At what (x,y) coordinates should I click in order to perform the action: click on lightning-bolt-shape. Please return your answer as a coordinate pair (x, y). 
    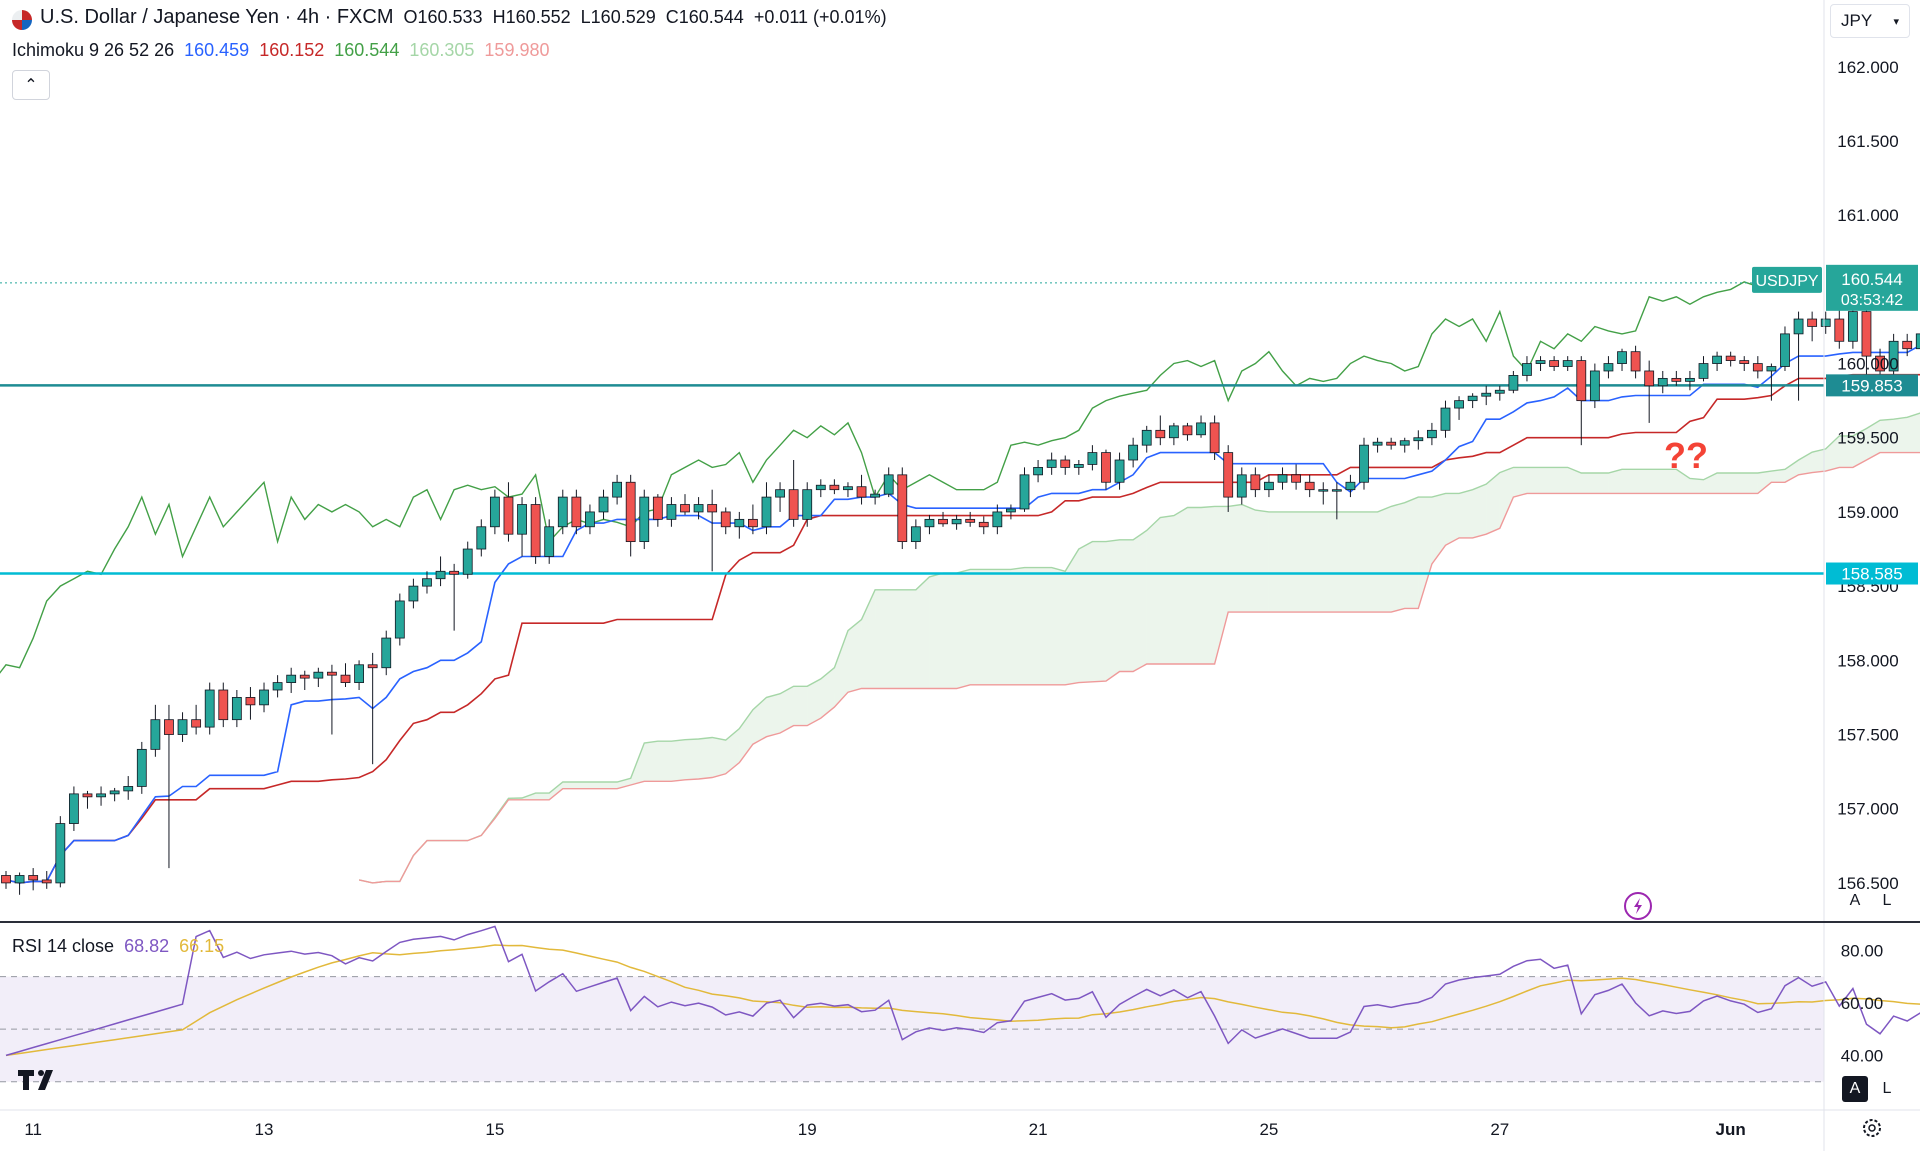
    Looking at the image, I should click on (1638, 906).